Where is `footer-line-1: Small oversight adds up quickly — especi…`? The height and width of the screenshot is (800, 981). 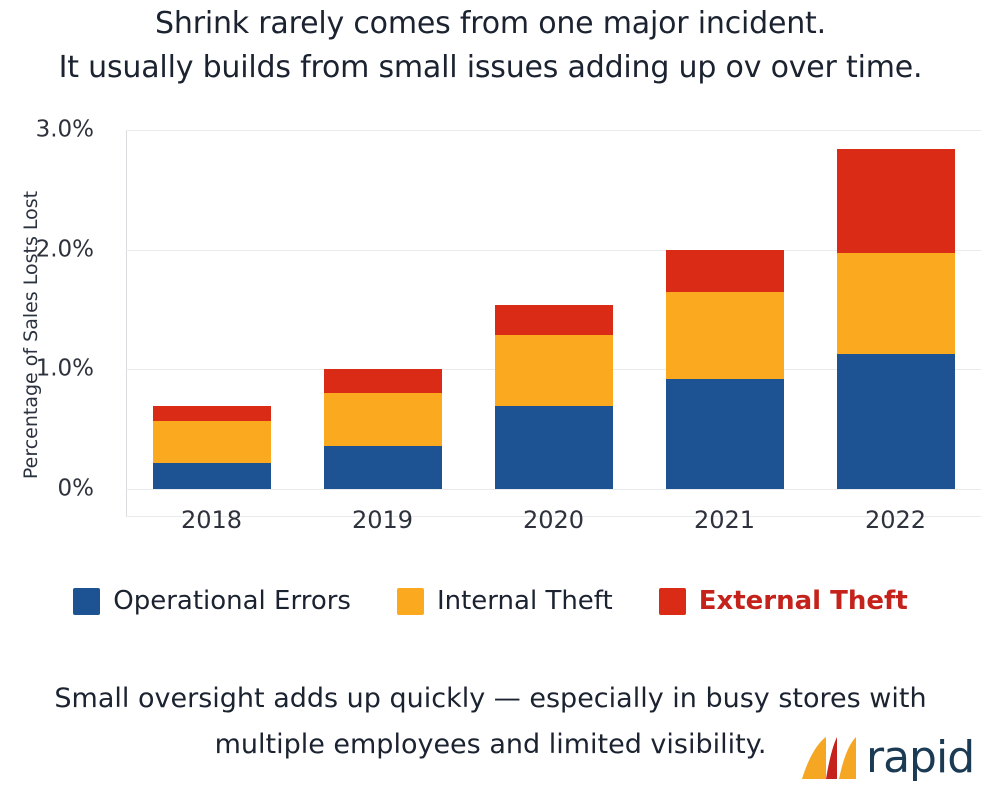 footer-line-1: Small oversight adds up quickly — especi… is located at coordinates (490, 698).